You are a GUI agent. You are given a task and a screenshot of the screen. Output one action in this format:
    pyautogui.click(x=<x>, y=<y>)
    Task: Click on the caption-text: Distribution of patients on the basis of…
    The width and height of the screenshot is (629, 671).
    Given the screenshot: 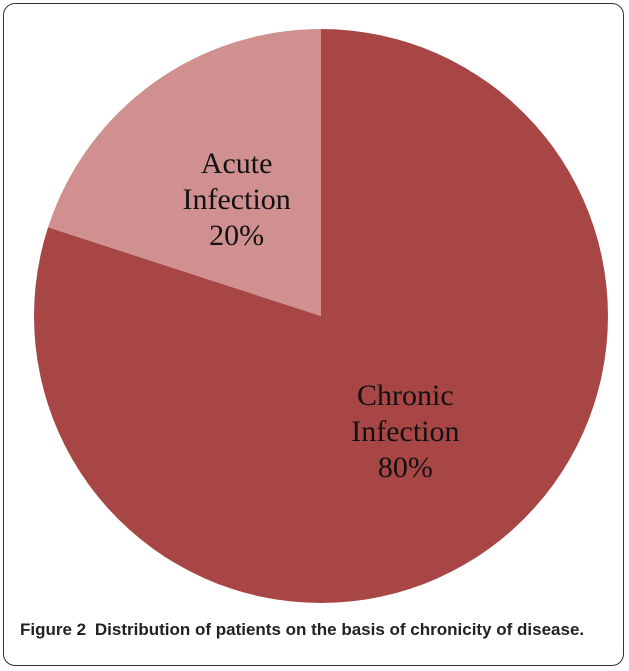 What is the action you would take?
    pyautogui.click(x=339, y=629)
    